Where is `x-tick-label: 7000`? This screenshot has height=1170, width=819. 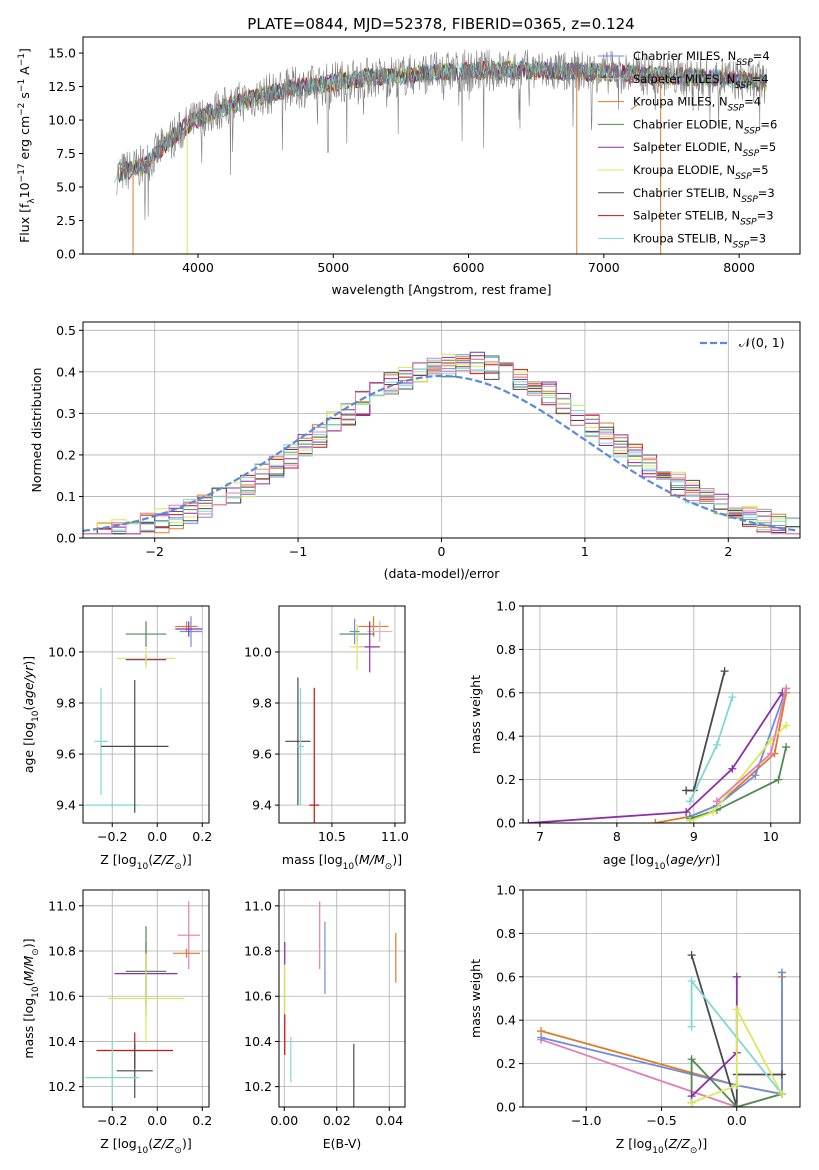 x-tick-label: 7000 is located at coordinates (604, 267).